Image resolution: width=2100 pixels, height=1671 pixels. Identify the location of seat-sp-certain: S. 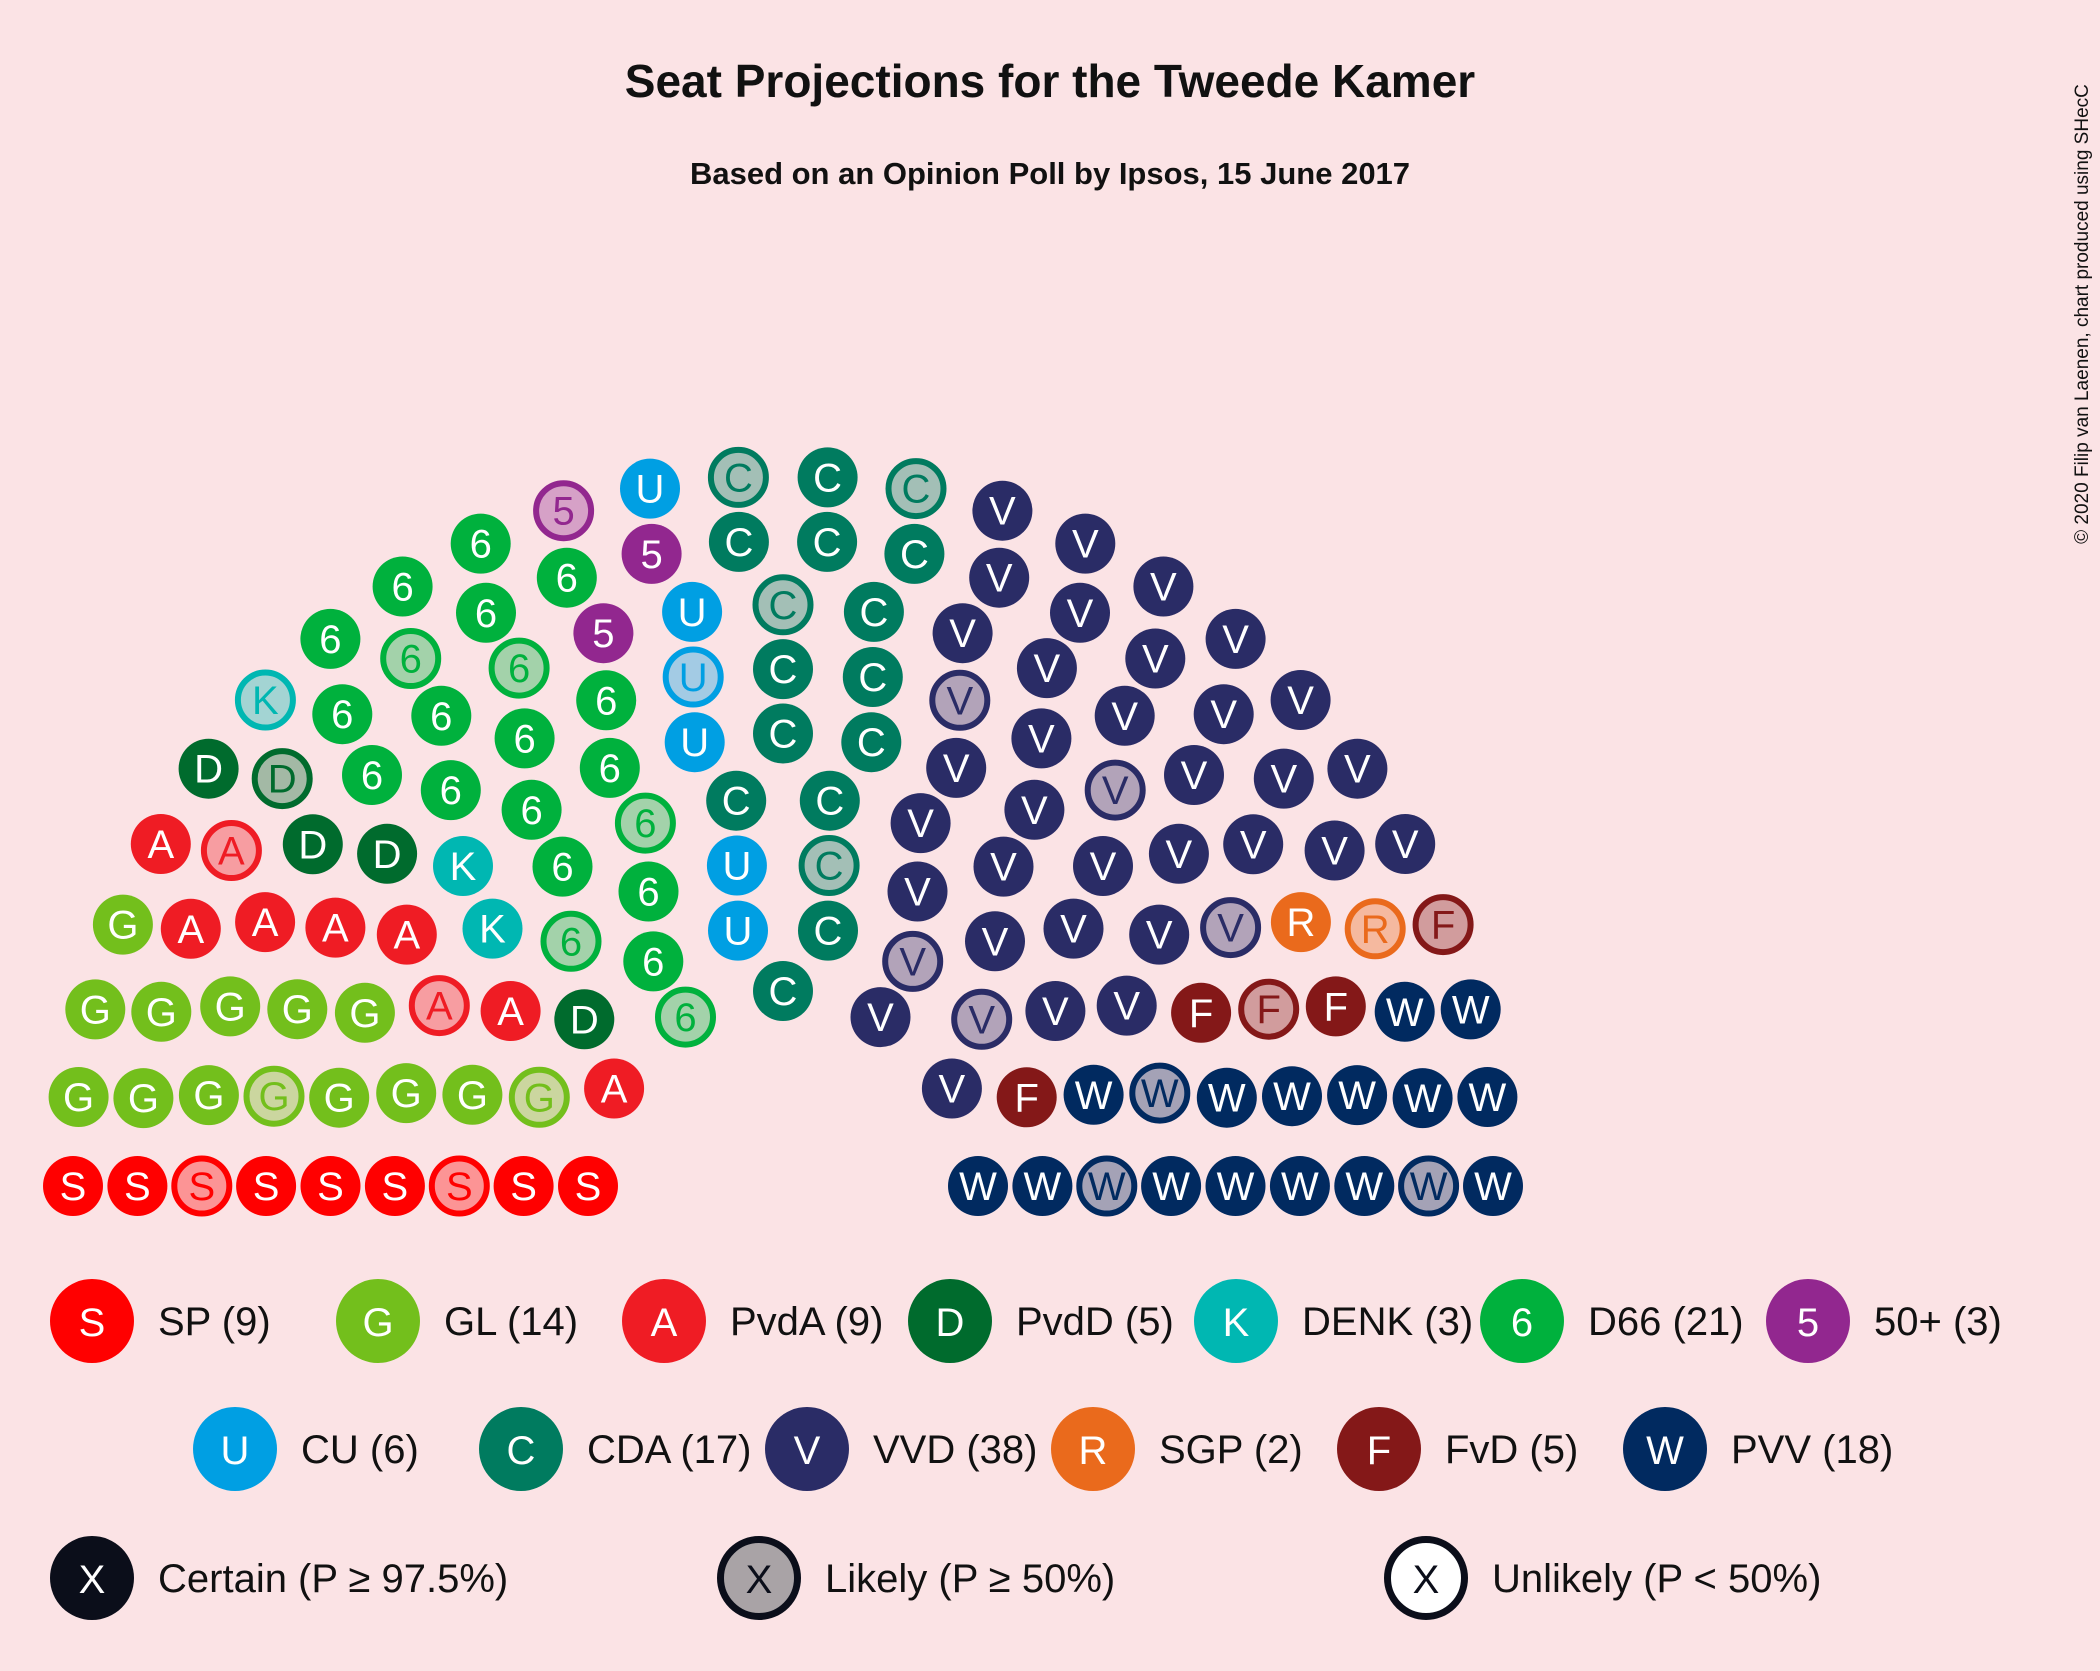
(266, 1186).